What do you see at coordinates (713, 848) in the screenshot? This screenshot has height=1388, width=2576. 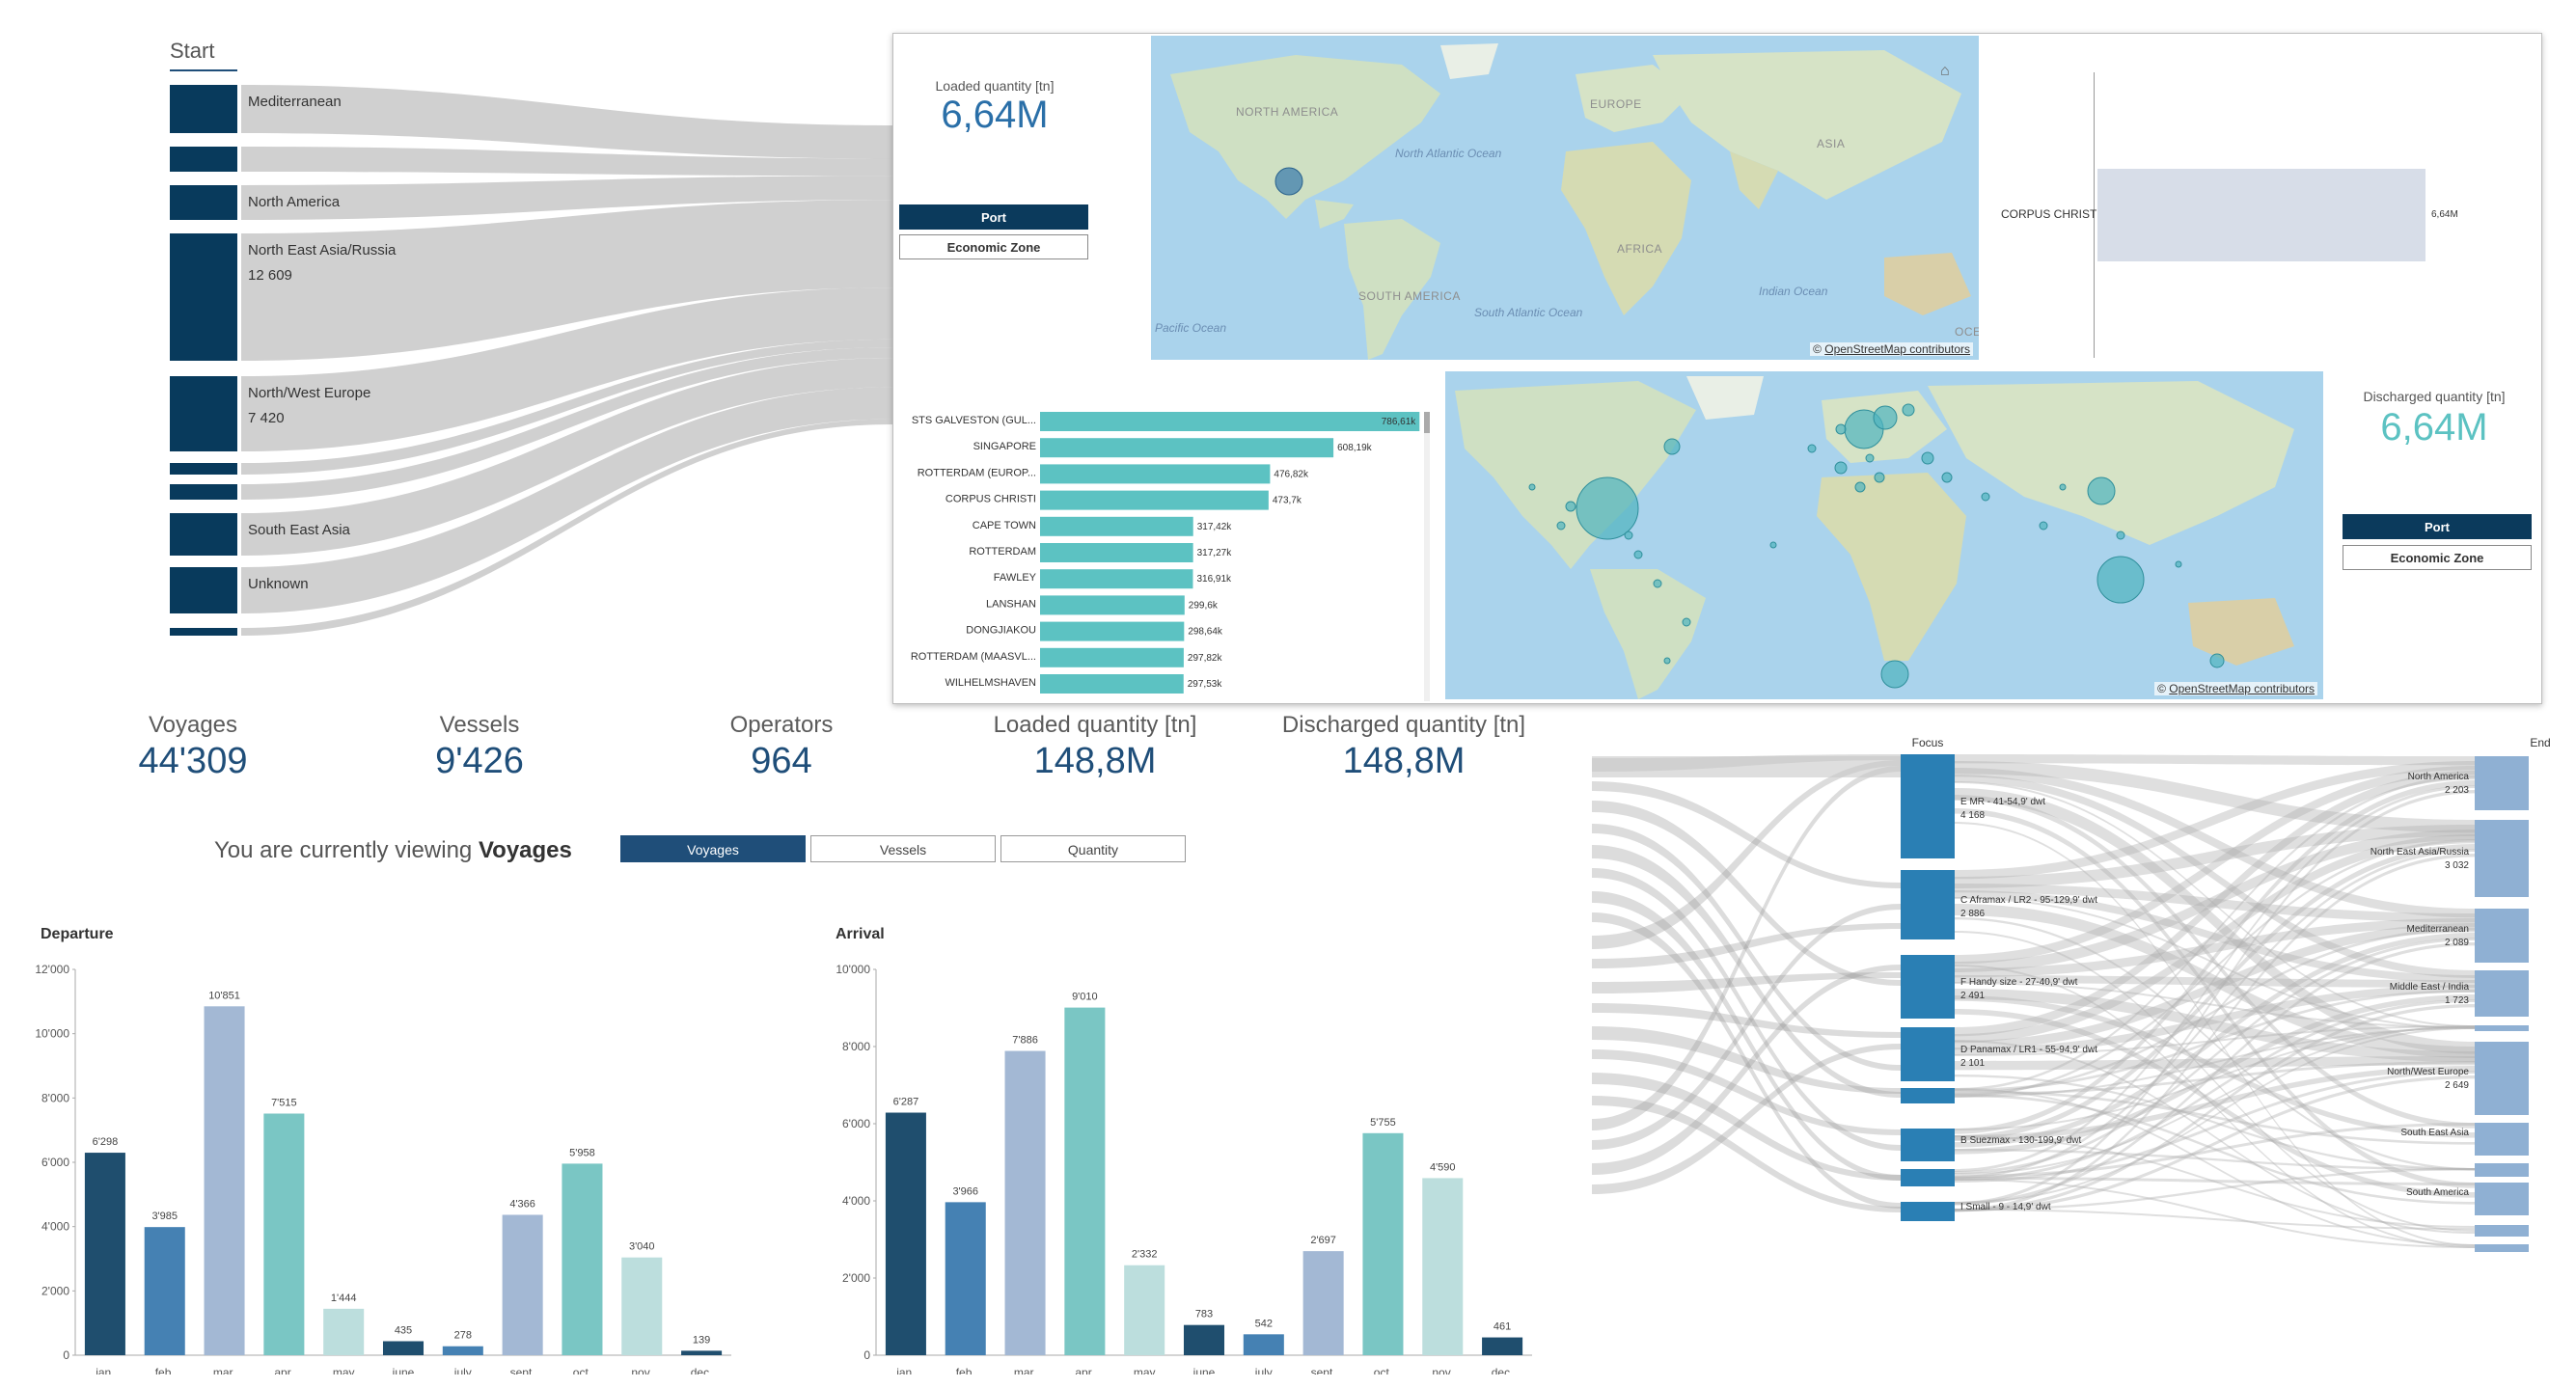 I see `view-voyages-button: Voyages` at bounding box center [713, 848].